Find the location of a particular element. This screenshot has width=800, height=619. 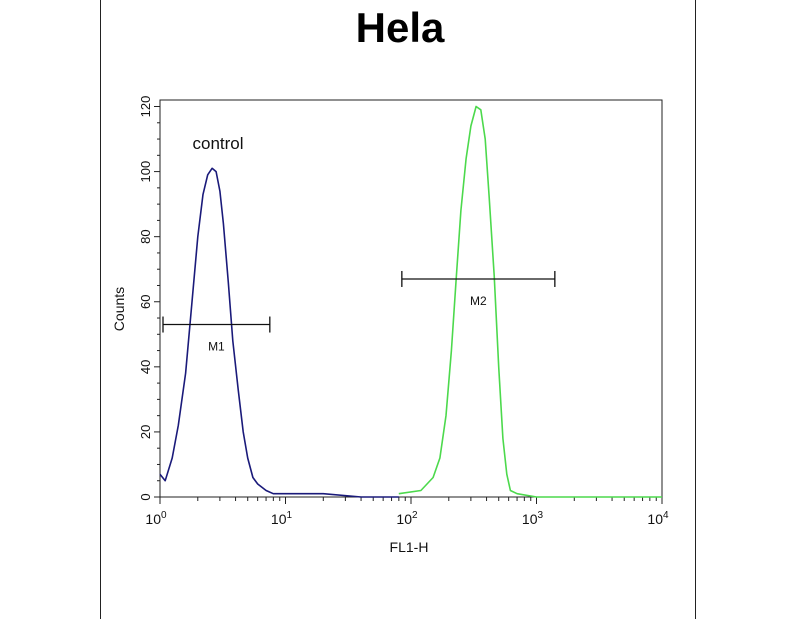

x-tick-label: 10⁴ is located at coordinates (658, 518).